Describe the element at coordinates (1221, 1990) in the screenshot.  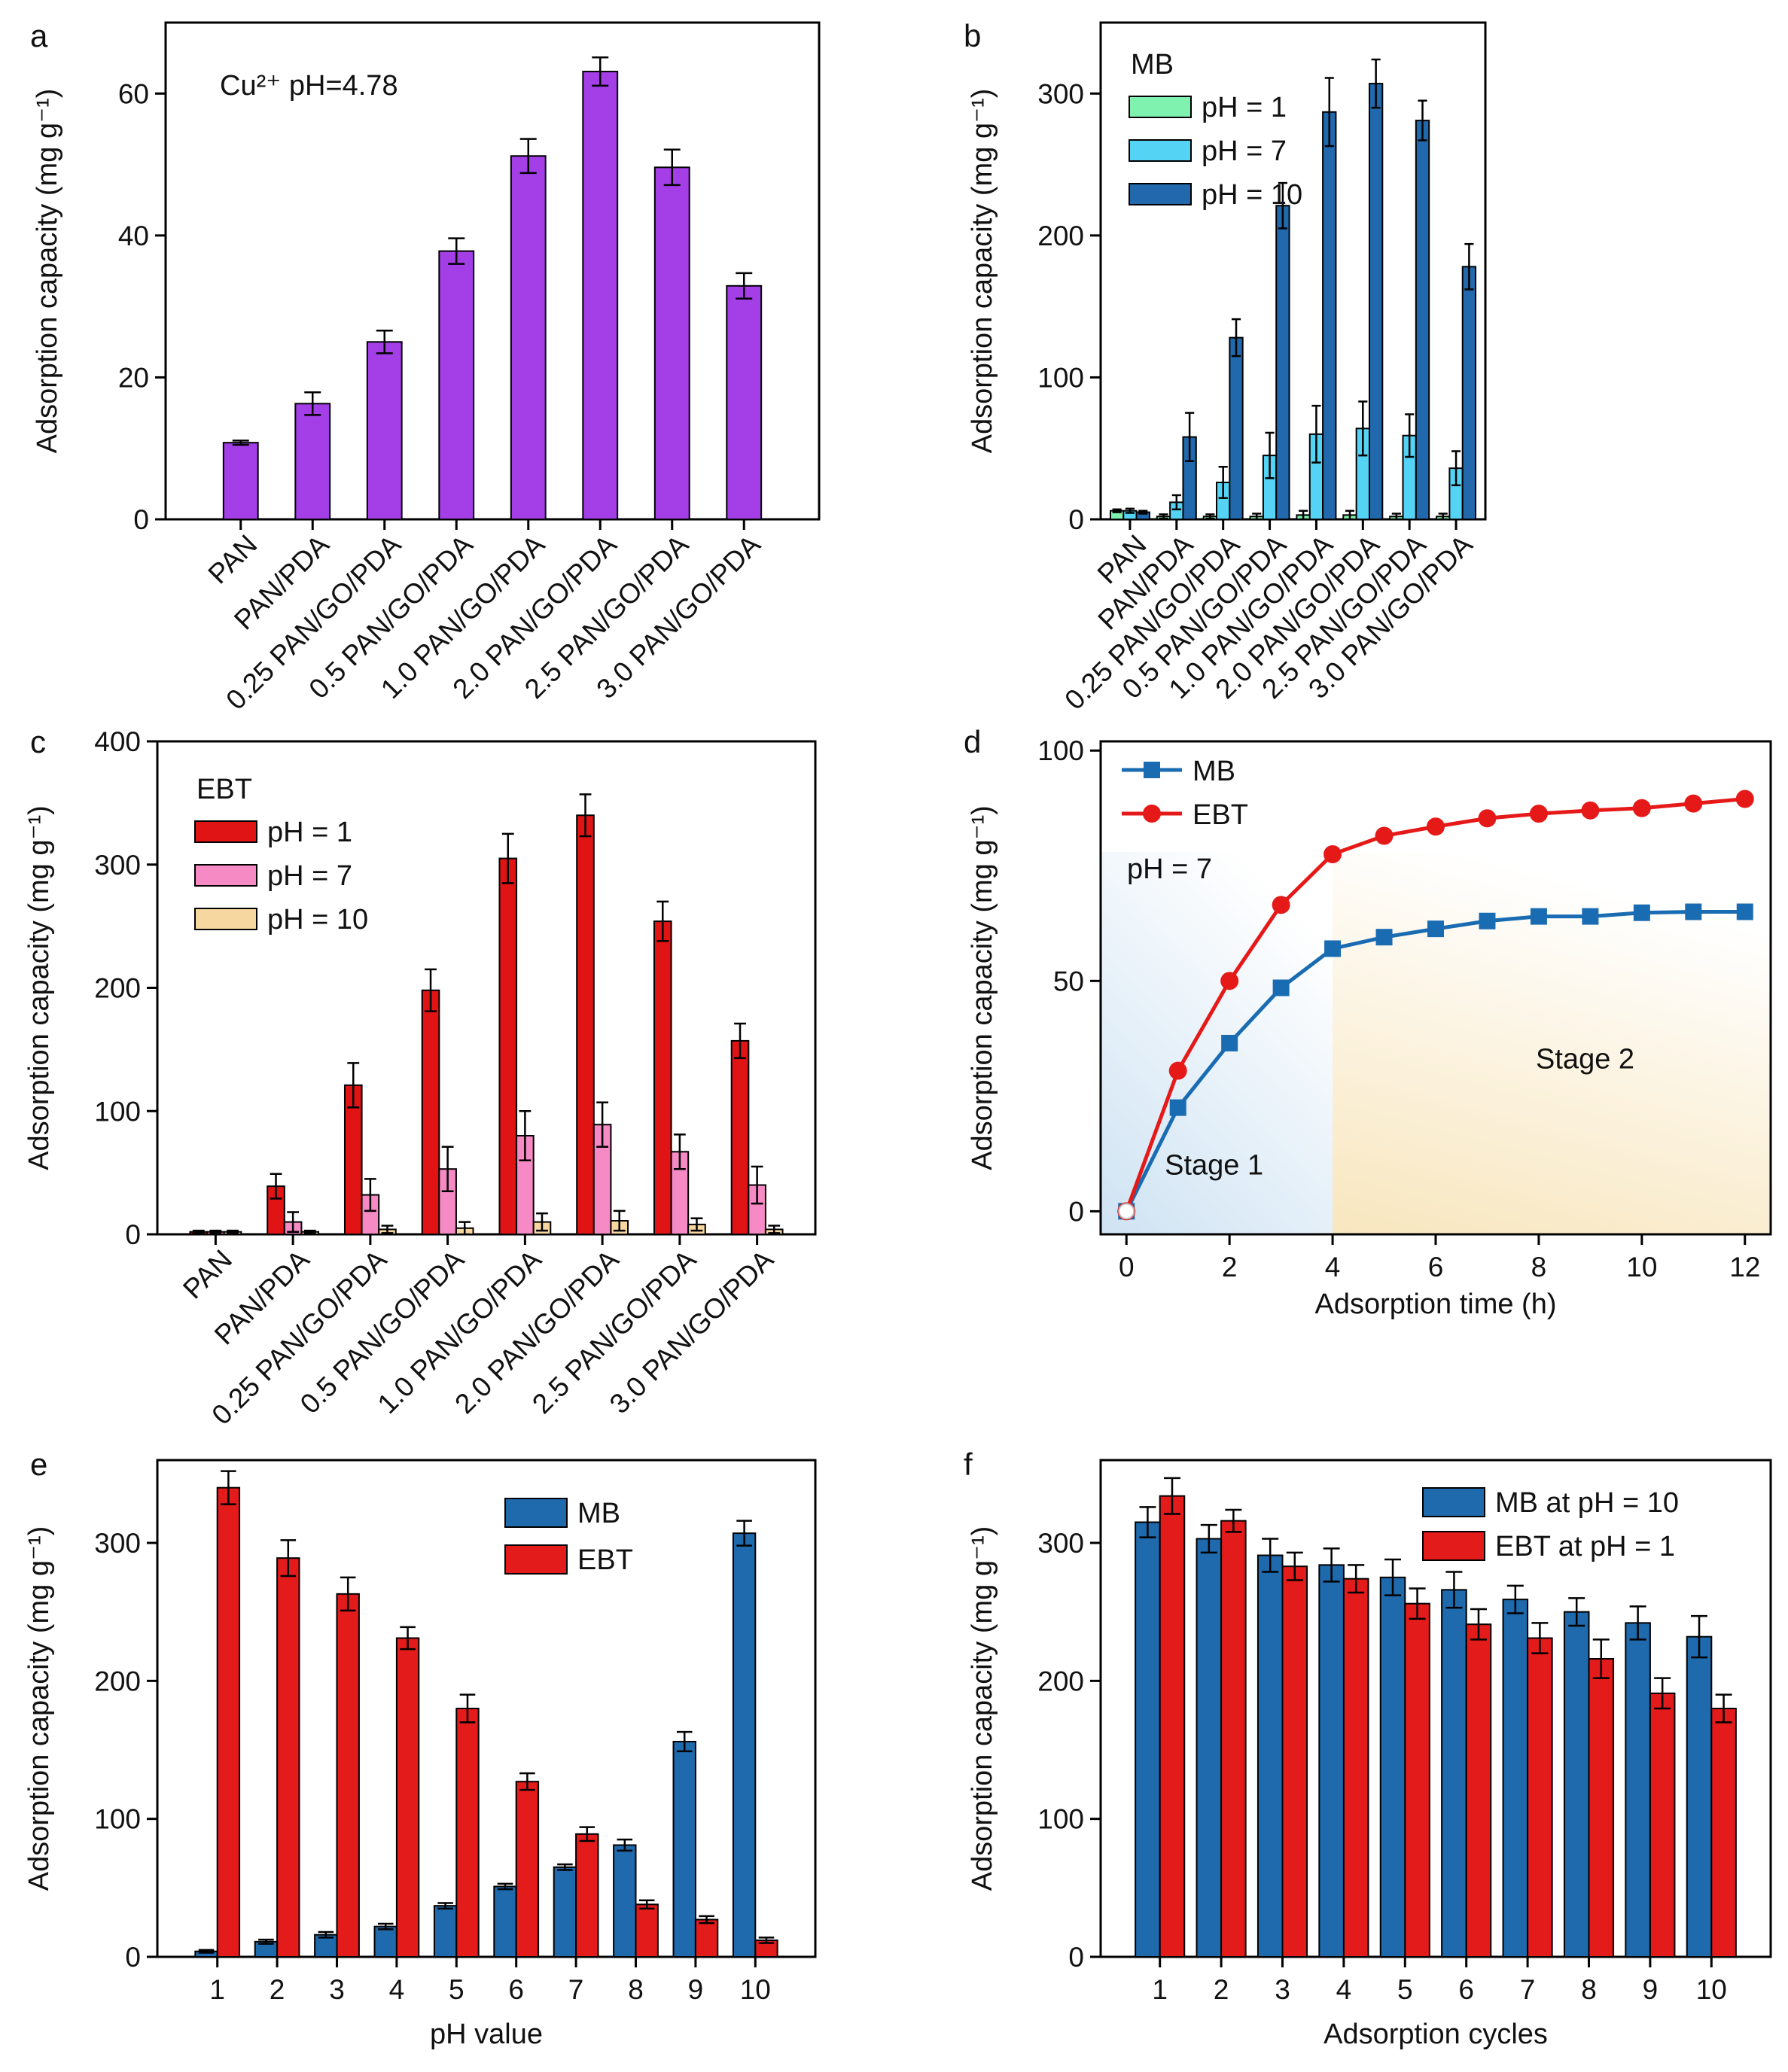
I see `panel-f-xtick-label: 2` at that location.